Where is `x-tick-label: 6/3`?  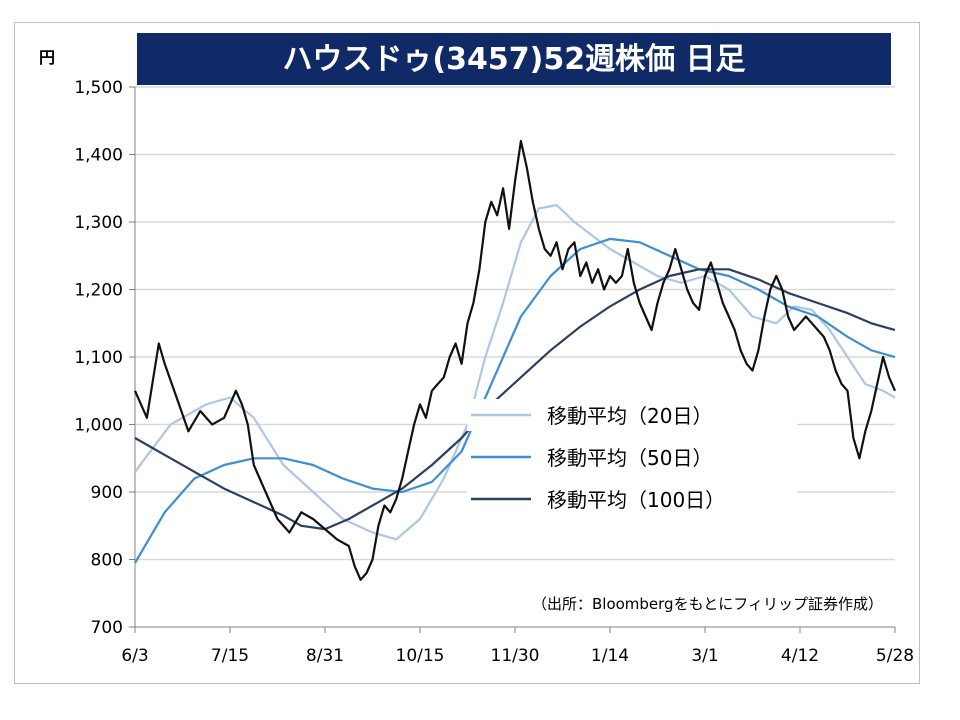
x-tick-label: 6/3 is located at coordinates (134, 656).